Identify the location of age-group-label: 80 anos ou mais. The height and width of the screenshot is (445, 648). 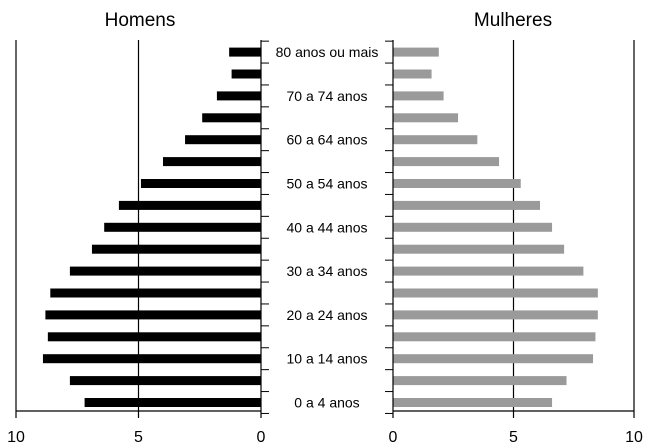
(327, 52).